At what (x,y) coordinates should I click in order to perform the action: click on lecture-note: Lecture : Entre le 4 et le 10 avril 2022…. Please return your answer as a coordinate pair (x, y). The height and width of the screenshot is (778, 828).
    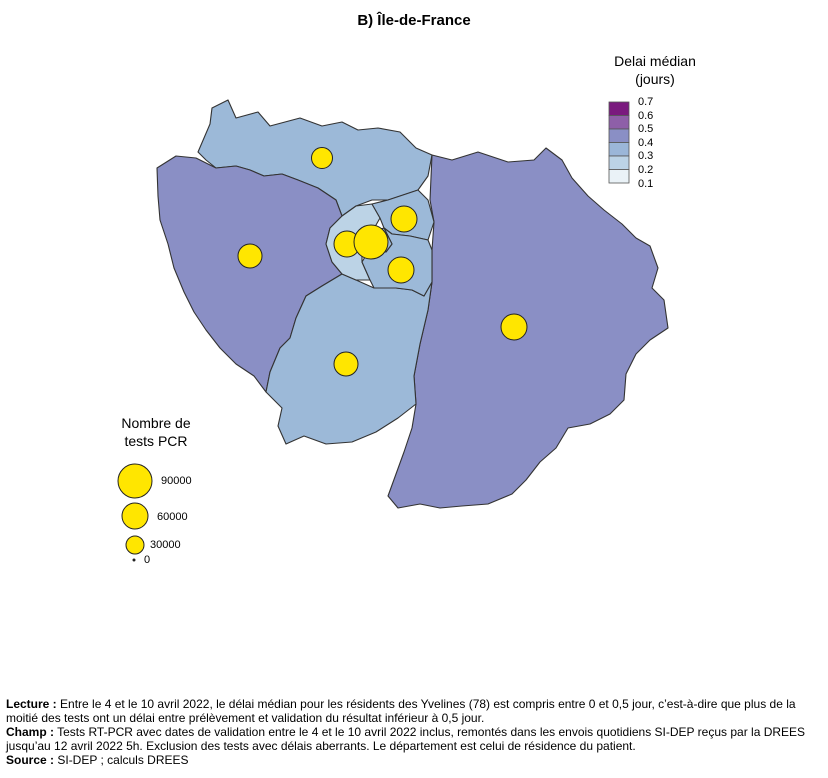
    Looking at the image, I should click on (414, 711).